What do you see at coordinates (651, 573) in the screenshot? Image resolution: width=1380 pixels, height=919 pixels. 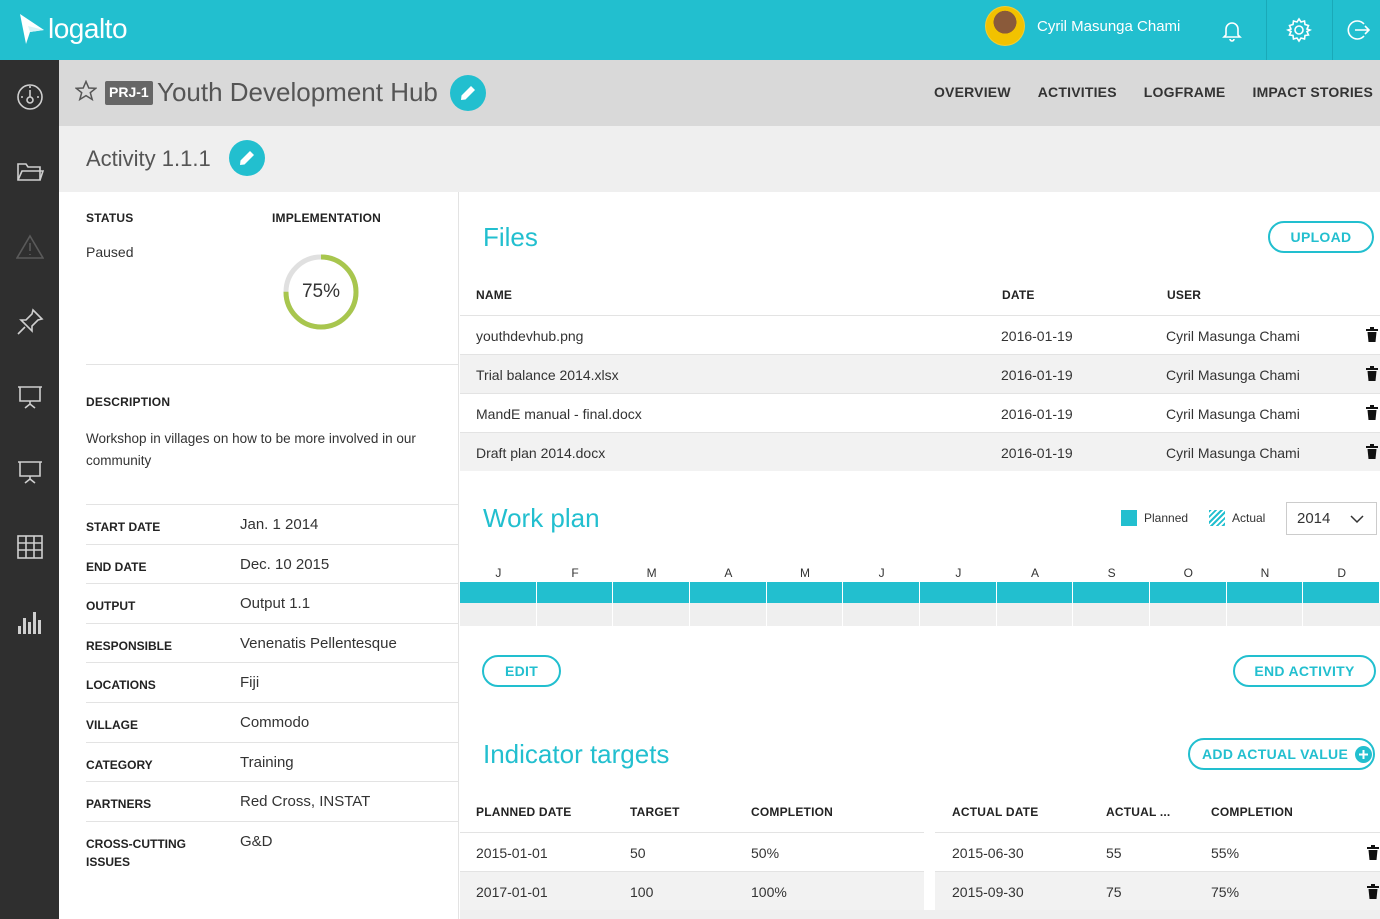 I see `month-label: M` at bounding box center [651, 573].